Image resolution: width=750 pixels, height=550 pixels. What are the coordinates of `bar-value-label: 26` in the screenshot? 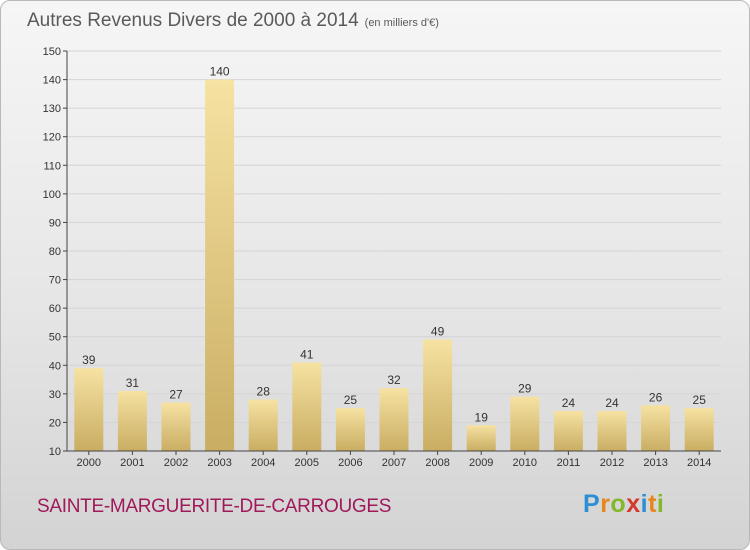 It's located at (656, 397).